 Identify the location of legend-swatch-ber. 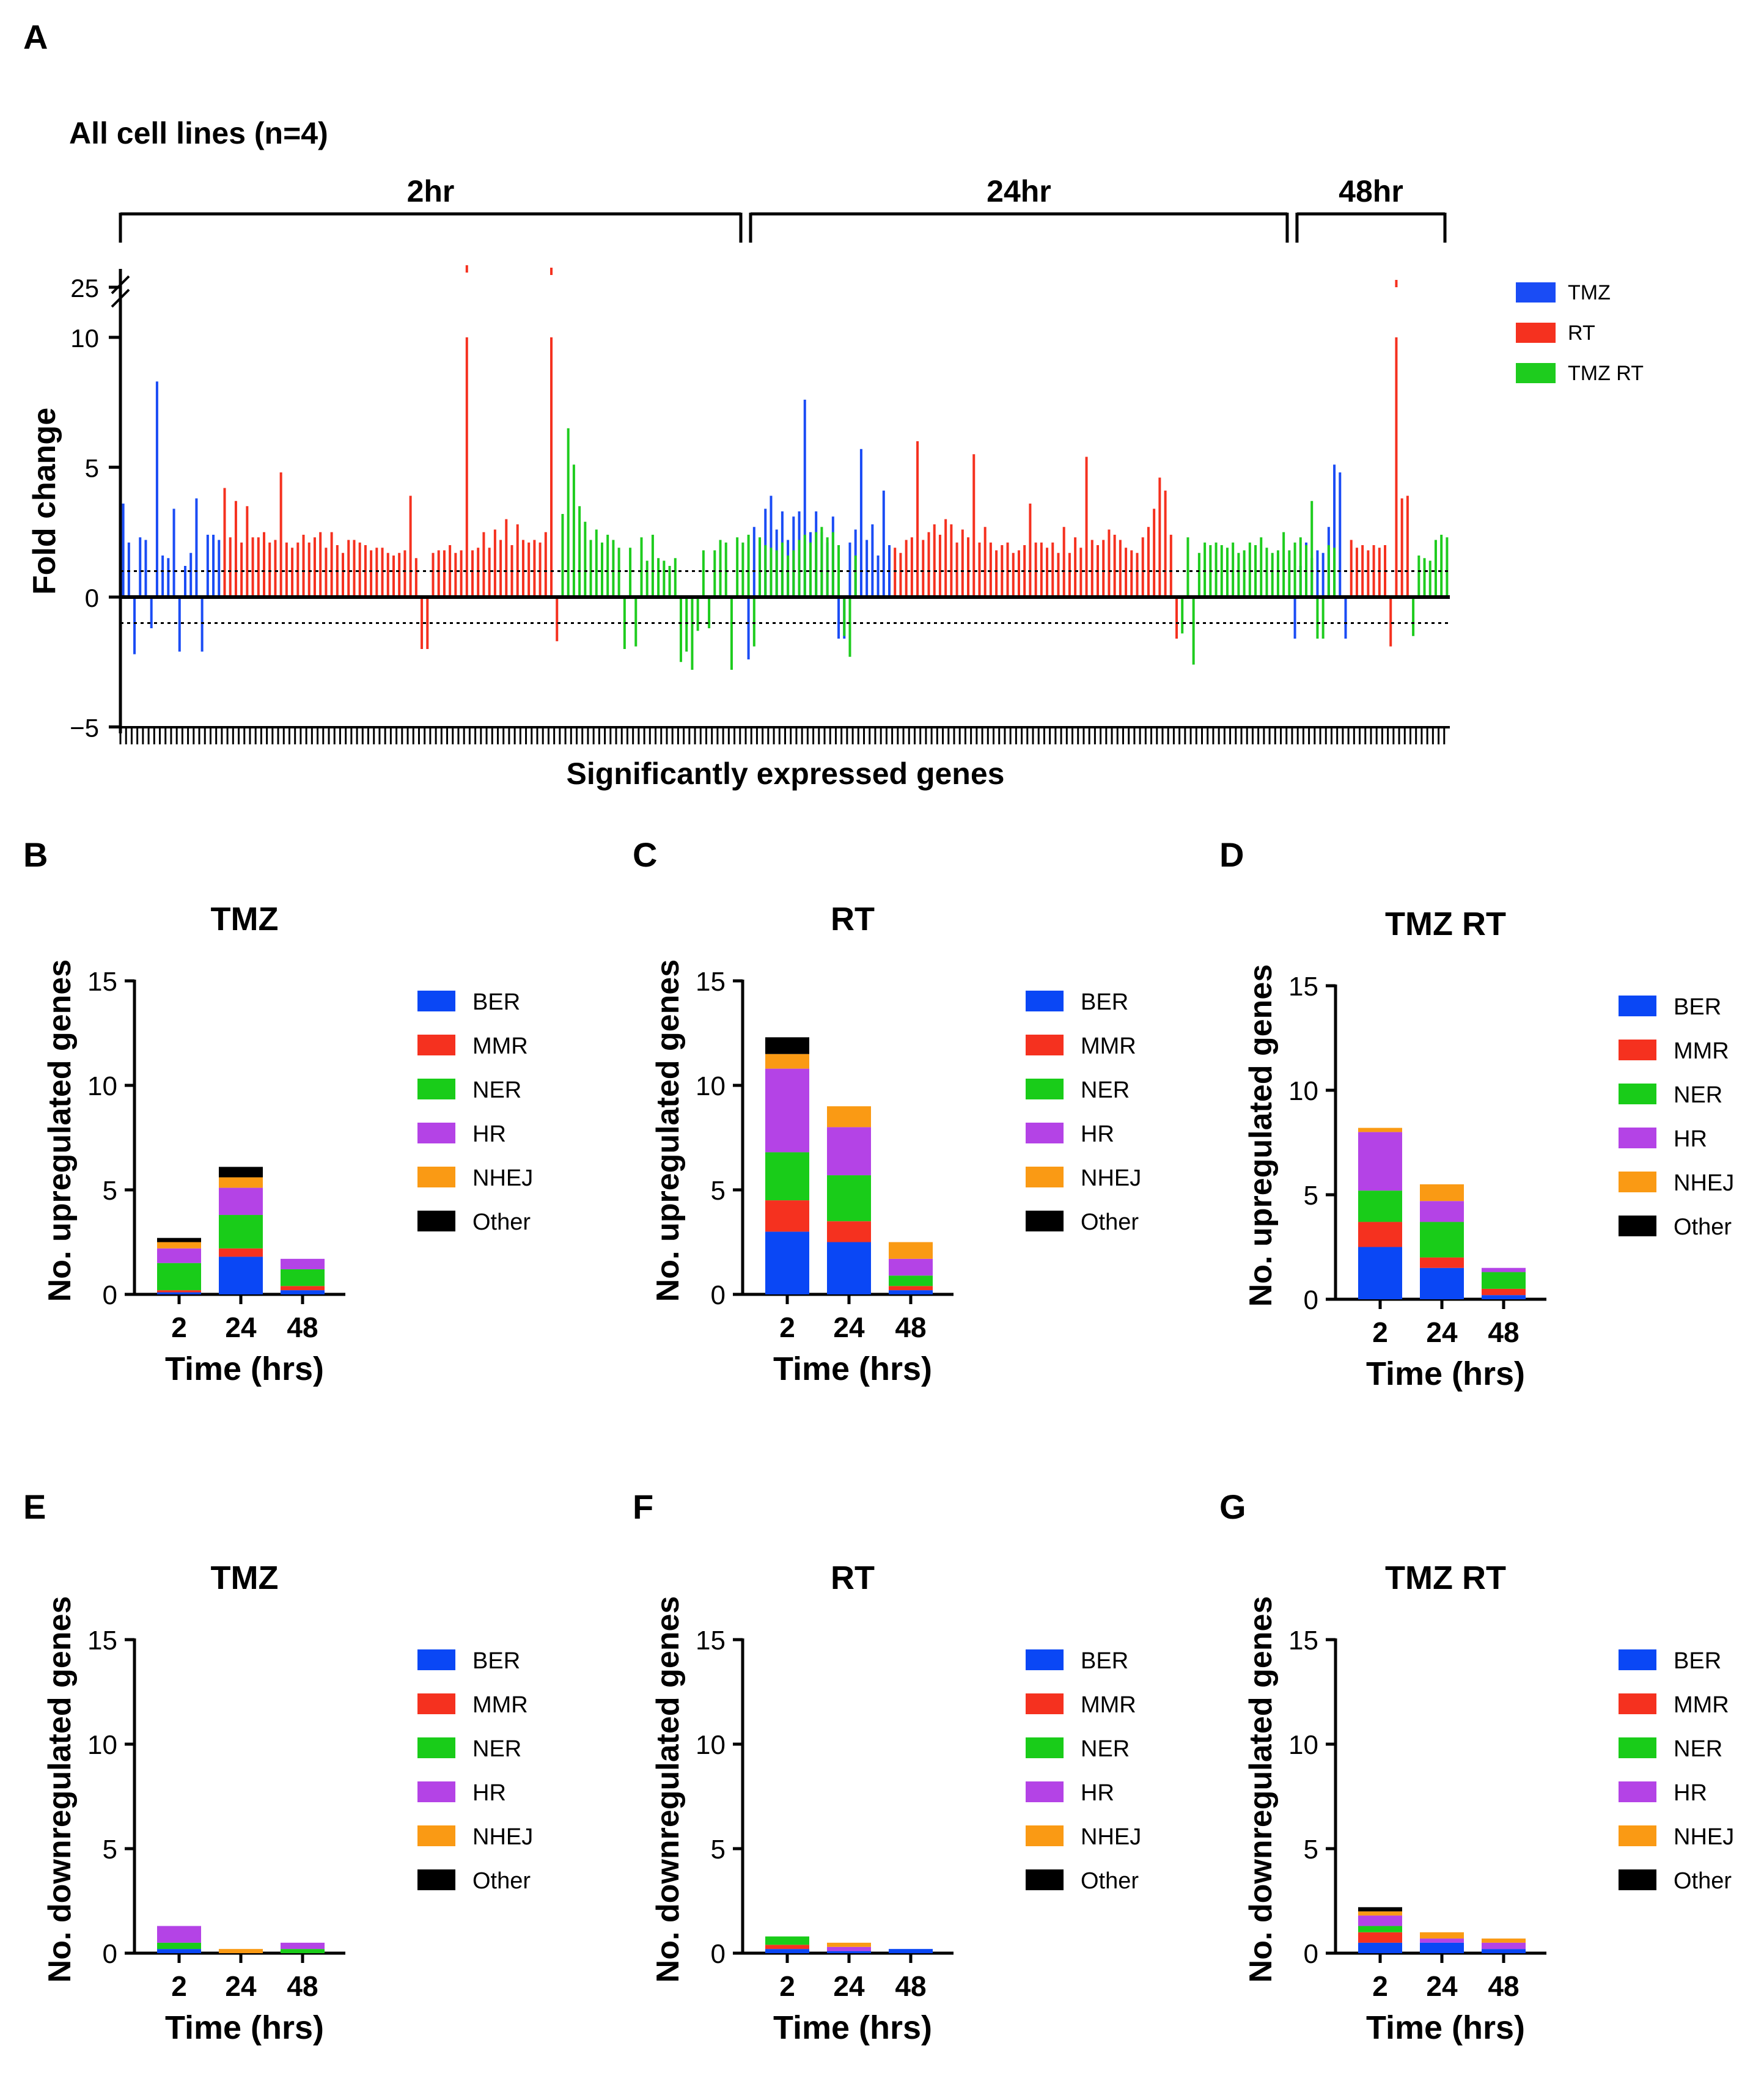
(1045, 1659).